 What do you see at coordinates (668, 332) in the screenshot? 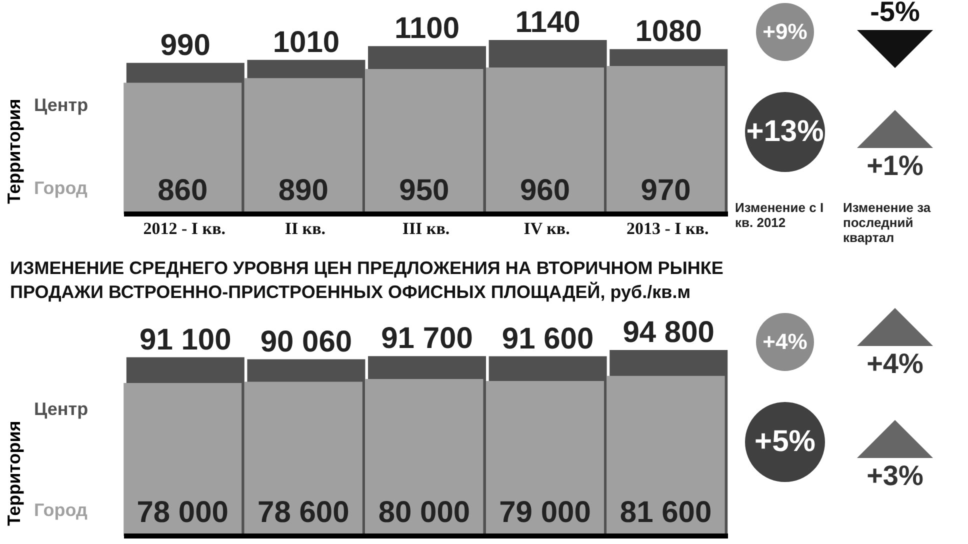
I see `data-label: 94 800` at bounding box center [668, 332].